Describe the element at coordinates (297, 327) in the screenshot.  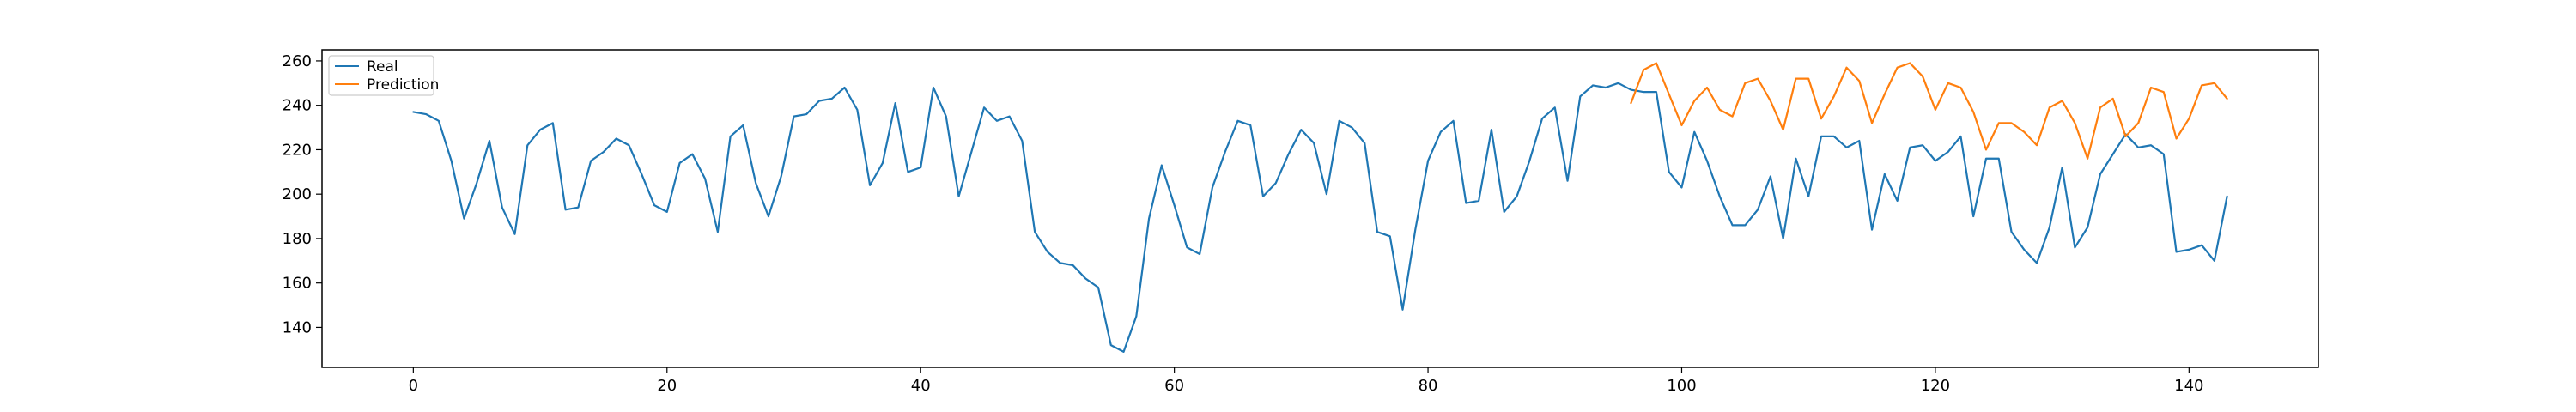
I see `y-tick-label: 140` at that location.